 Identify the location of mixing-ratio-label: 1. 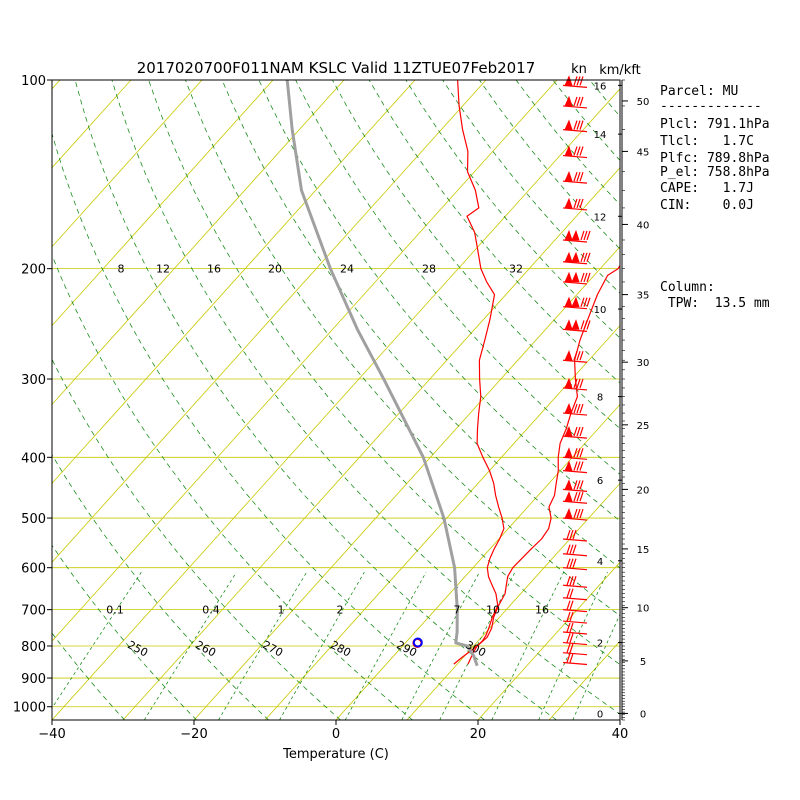
(281, 610).